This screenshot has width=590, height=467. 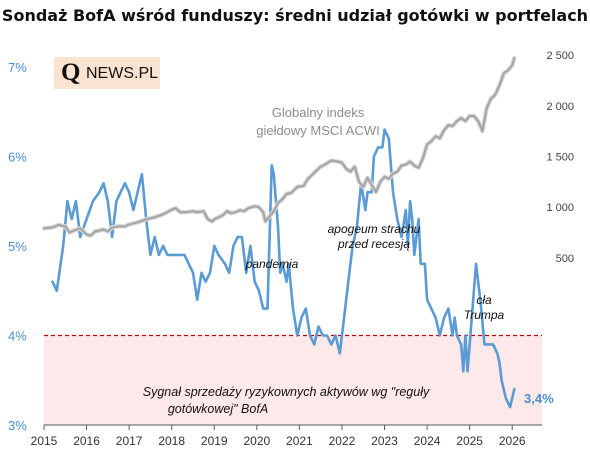 I want to click on x-tick-label: 2018, so click(x=171, y=441).